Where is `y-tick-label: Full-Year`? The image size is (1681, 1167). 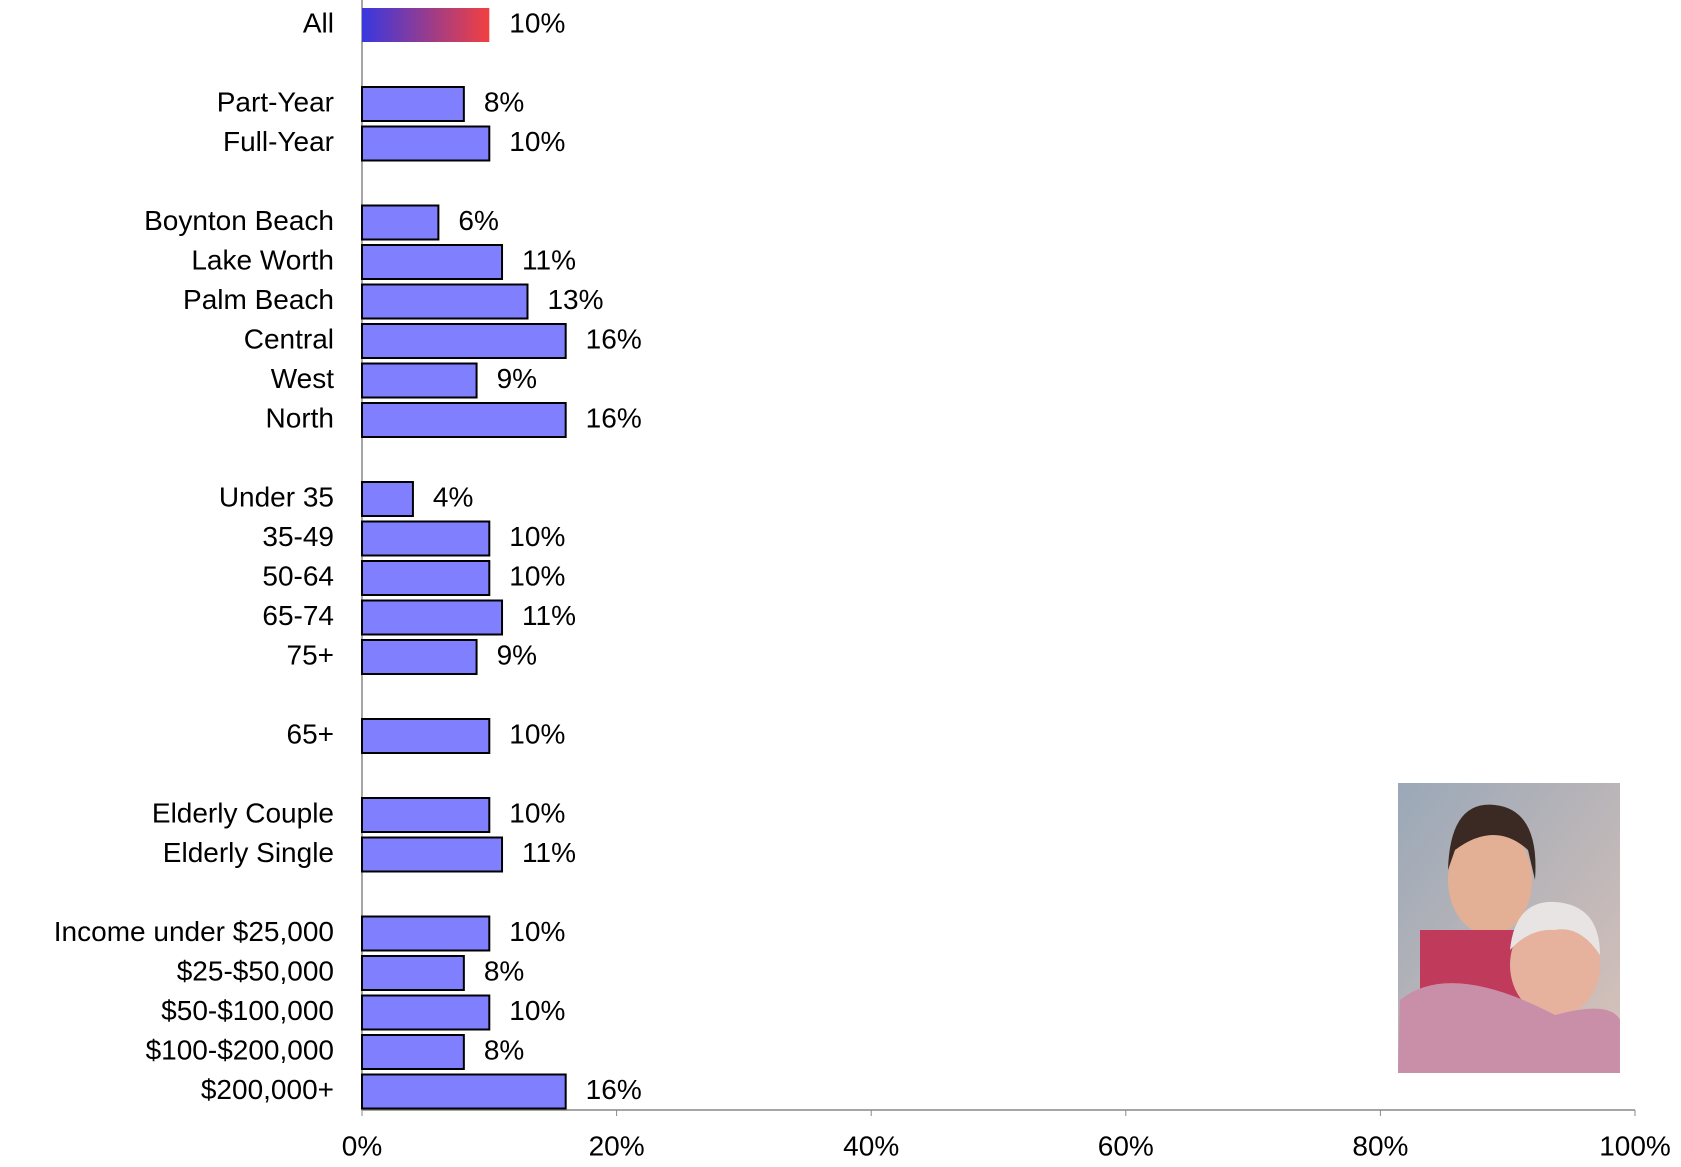
y-tick-label: Full-Year is located at coordinates (278, 141).